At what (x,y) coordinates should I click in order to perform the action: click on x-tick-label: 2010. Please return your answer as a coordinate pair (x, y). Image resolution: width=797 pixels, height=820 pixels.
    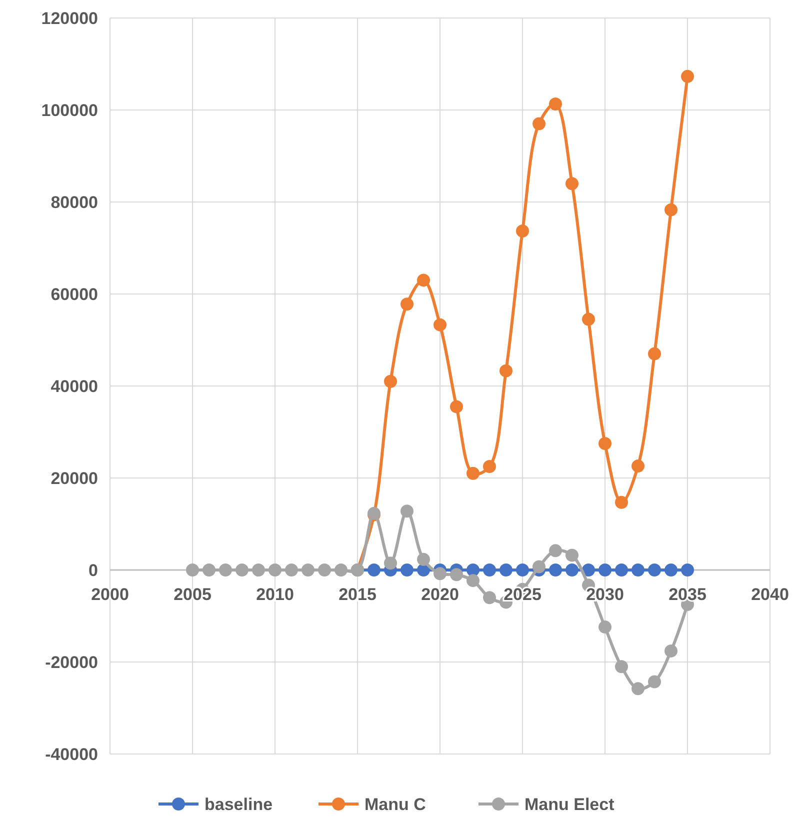
    Looking at the image, I should click on (275, 594).